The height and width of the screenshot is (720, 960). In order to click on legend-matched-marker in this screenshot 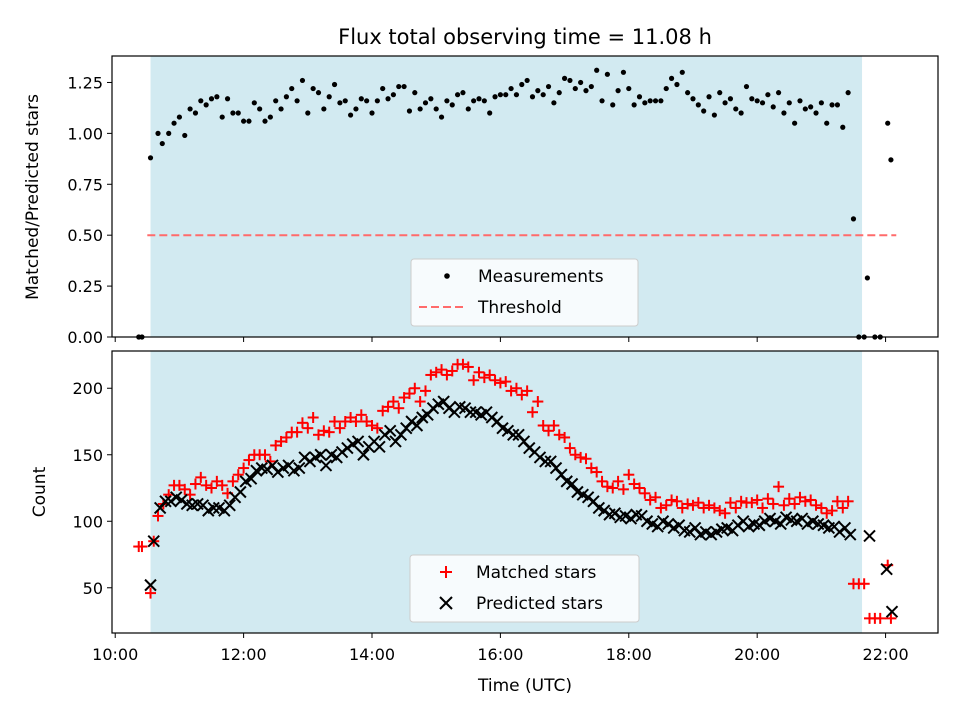, I will do `click(446, 572)`.